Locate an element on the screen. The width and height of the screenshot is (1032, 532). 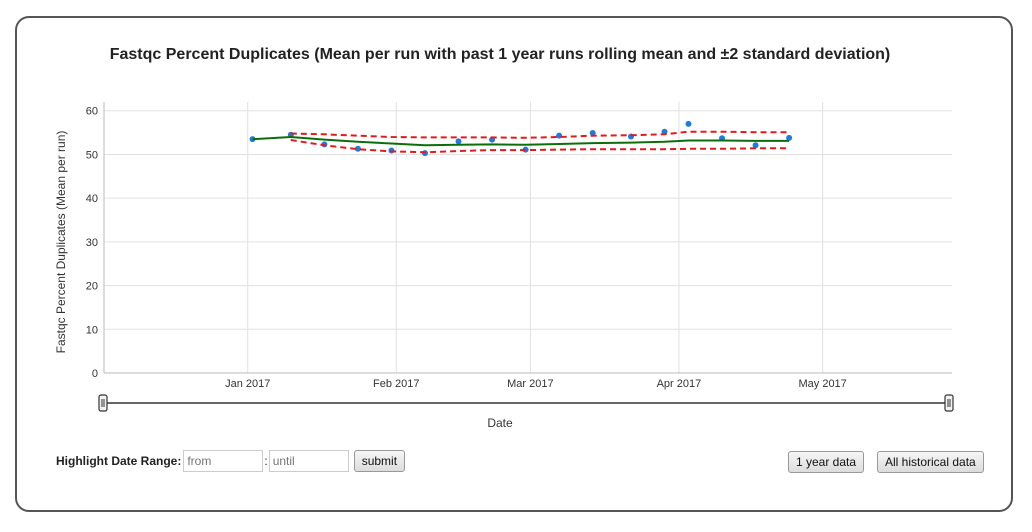
x-tick-label: Jan 2017 is located at coordinates (247, 384).